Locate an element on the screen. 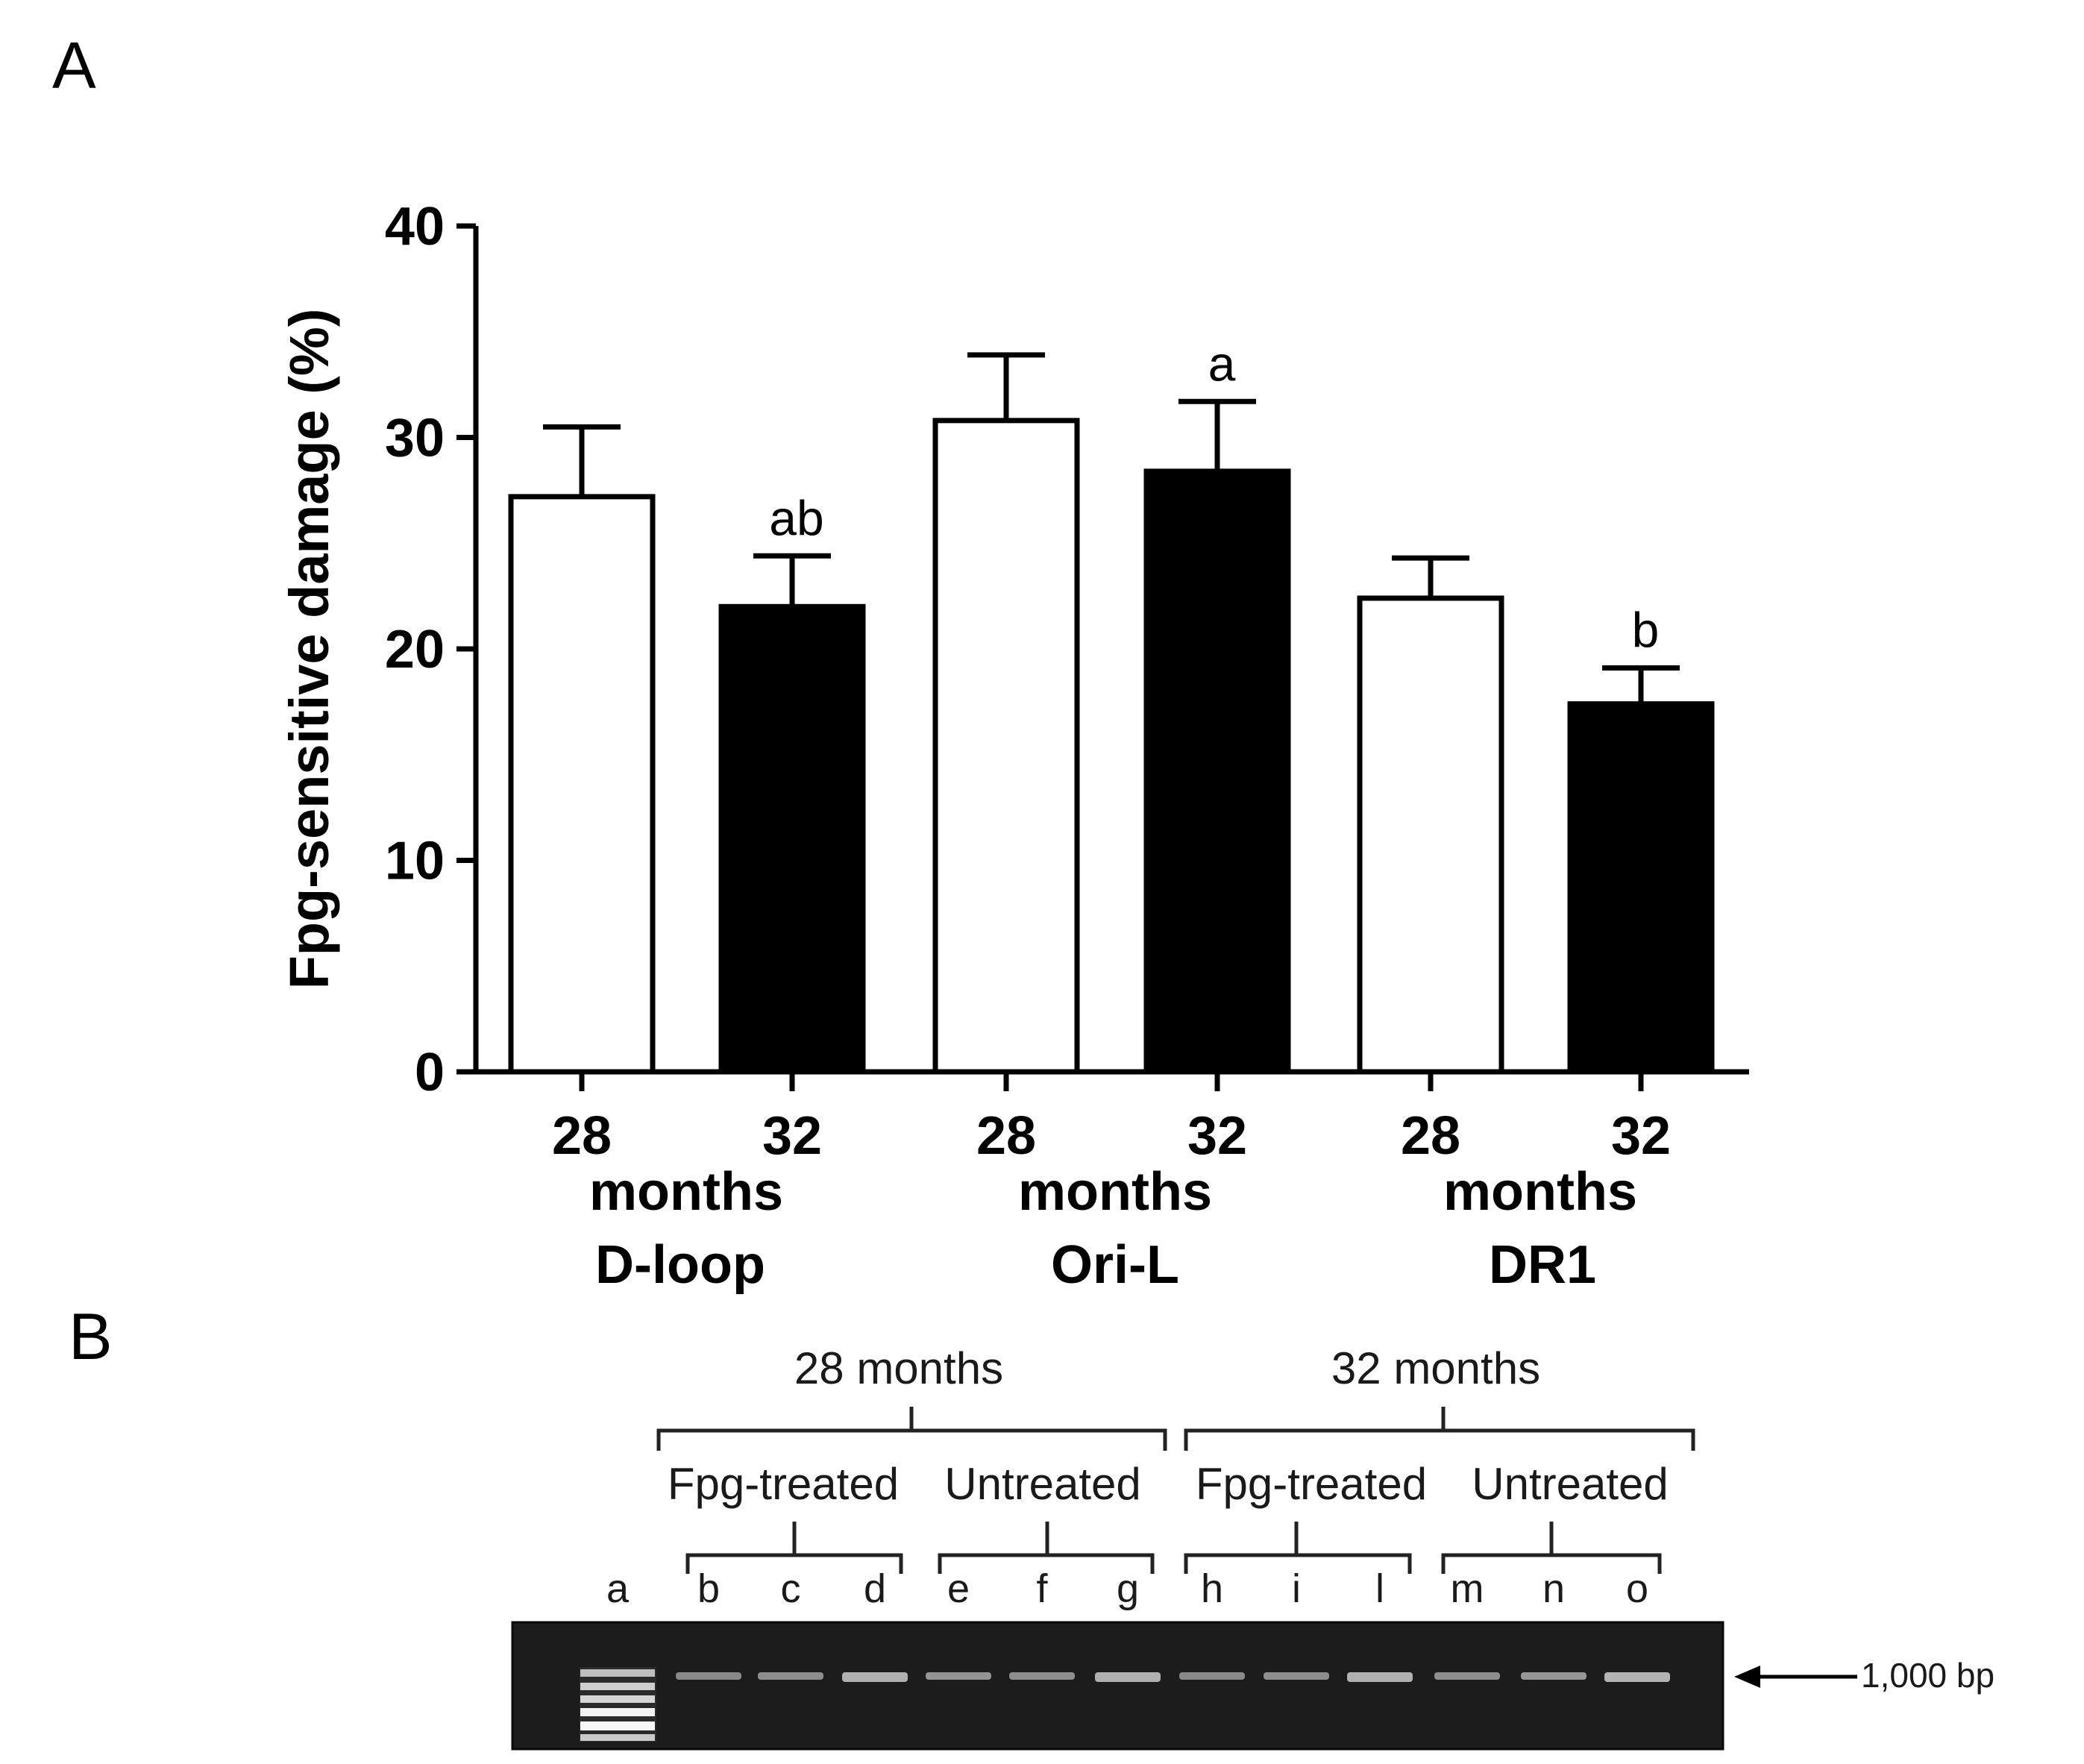 Image resolution: width=2084 pixels, height=1764 pixels. panel-a-label: A is located at coordinates (74, 65).